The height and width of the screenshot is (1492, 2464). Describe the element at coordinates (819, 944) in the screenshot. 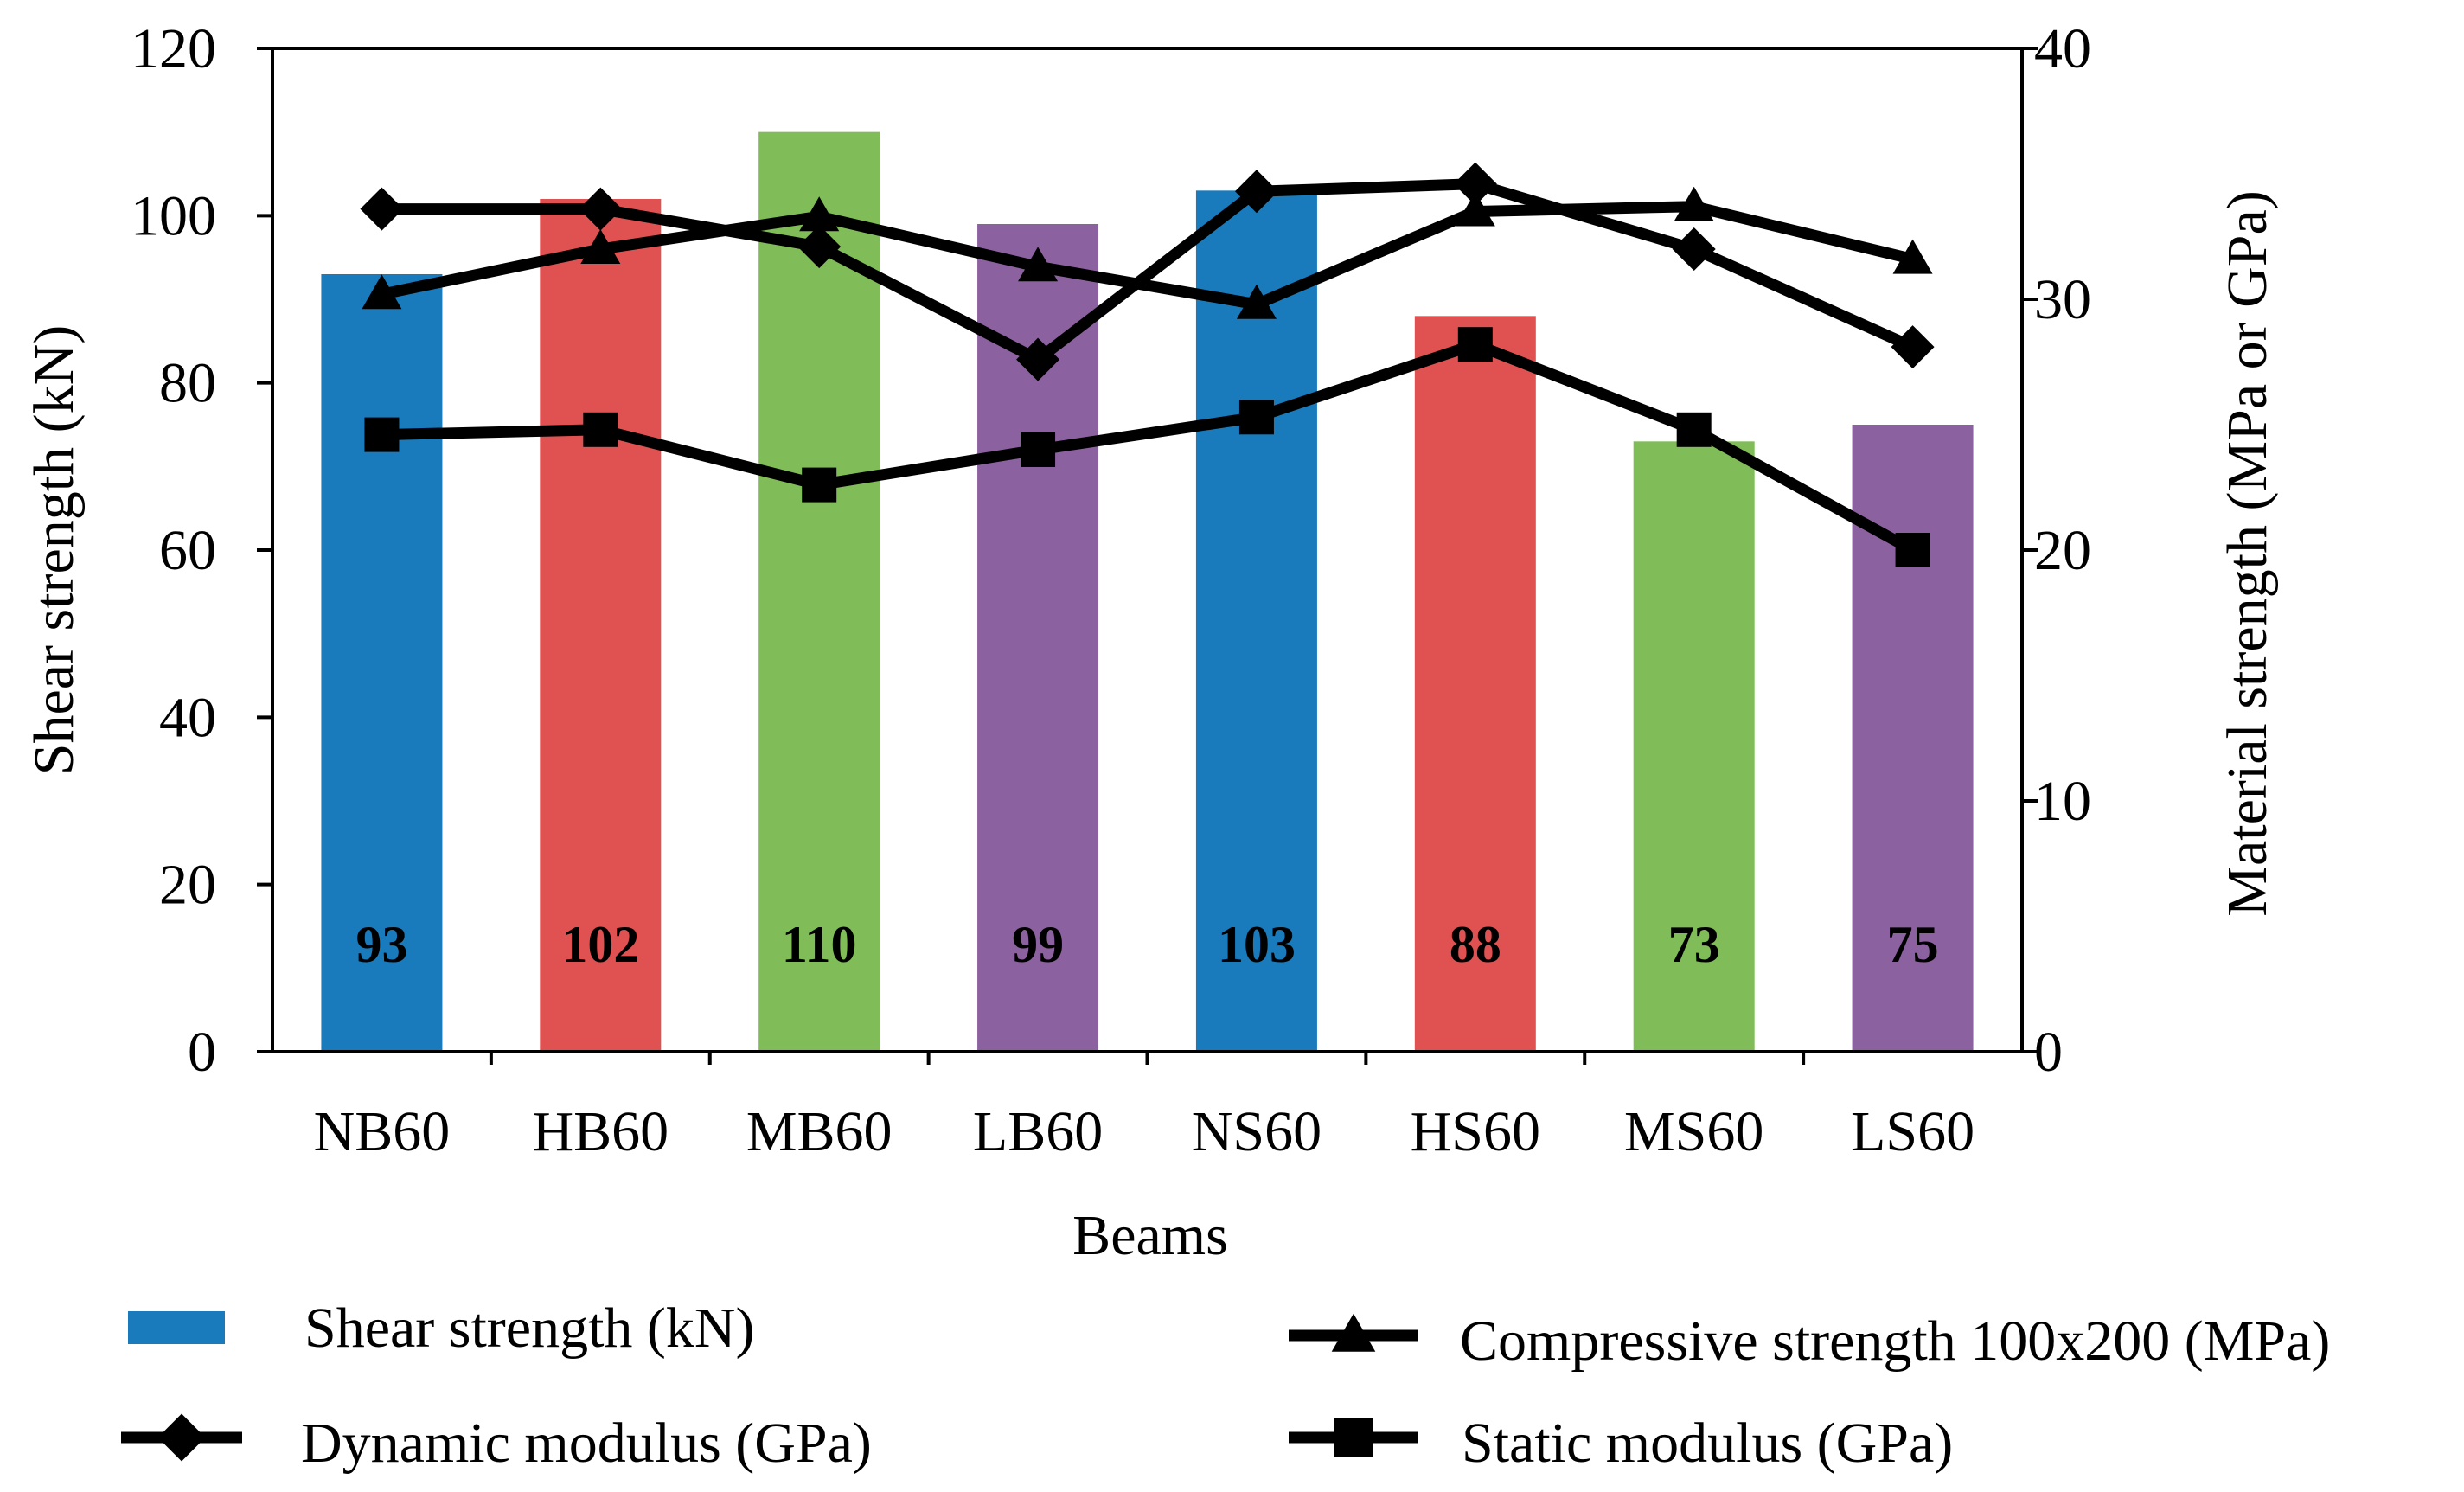

I see `bar-value-label: 110` at that location.